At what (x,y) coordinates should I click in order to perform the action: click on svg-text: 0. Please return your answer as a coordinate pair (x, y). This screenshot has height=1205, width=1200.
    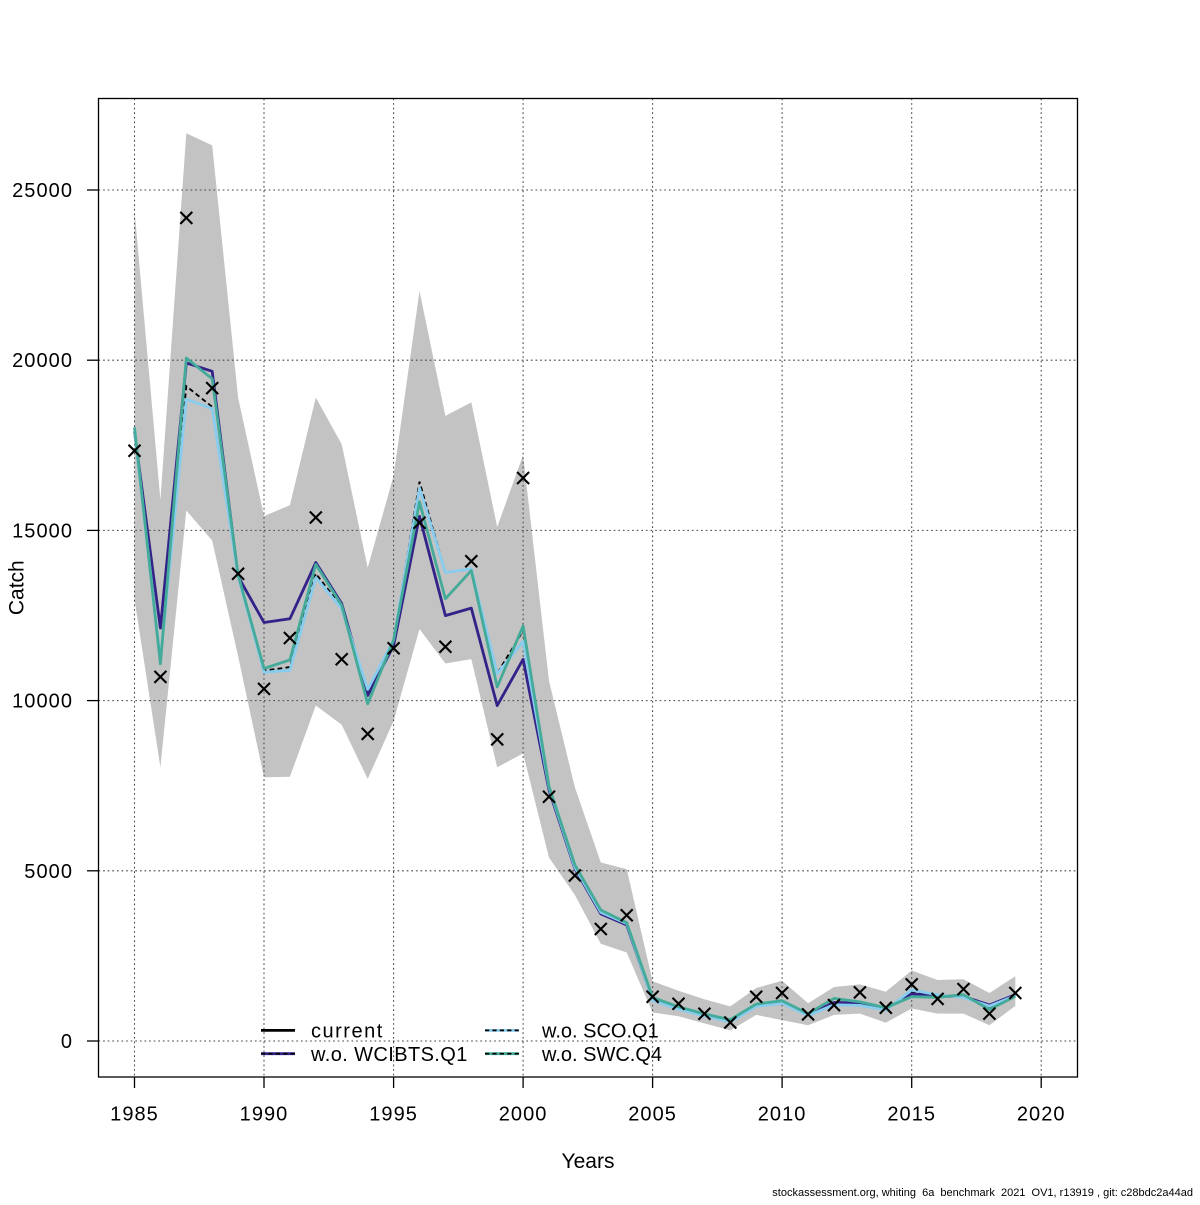
    Looking at the image, I should click on (67, 1042).